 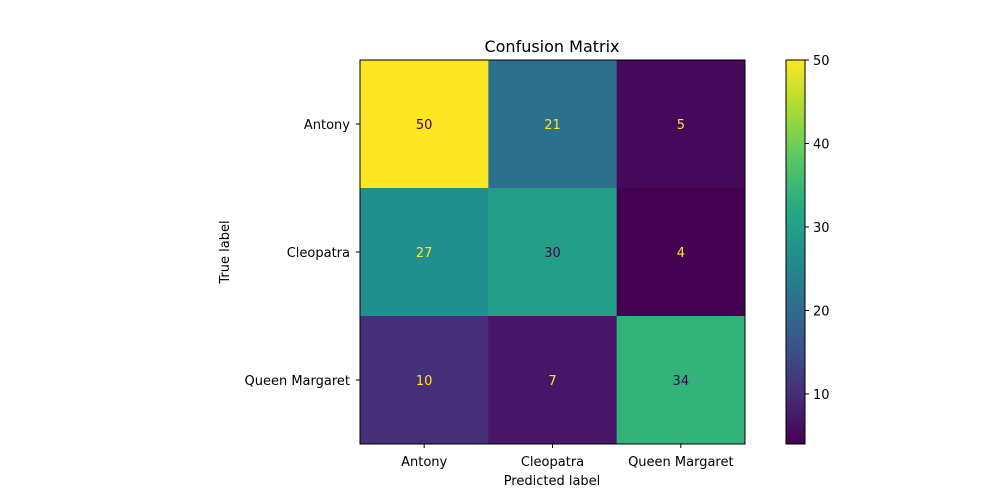 I want to click on y-axis-ticks: Antony Cleopatra Queen Margaret, so click(x=302, y=253).